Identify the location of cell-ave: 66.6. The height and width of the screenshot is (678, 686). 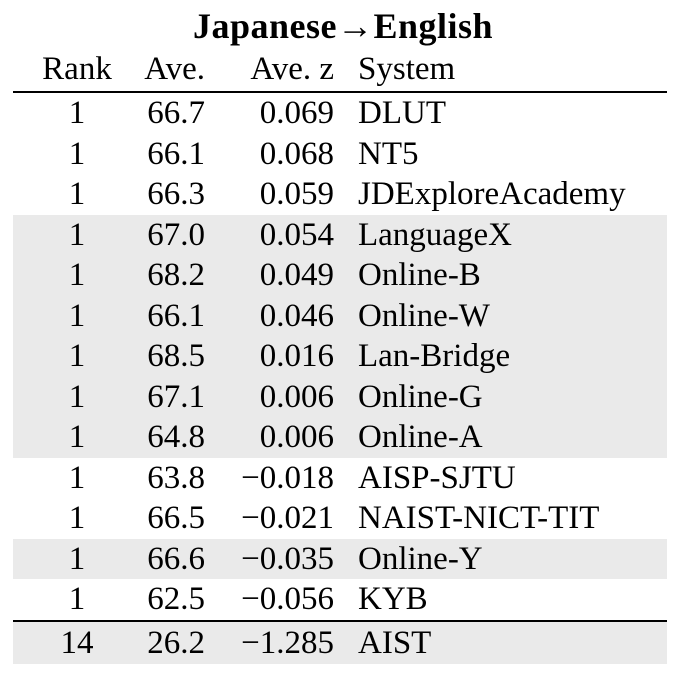
(176, 558).